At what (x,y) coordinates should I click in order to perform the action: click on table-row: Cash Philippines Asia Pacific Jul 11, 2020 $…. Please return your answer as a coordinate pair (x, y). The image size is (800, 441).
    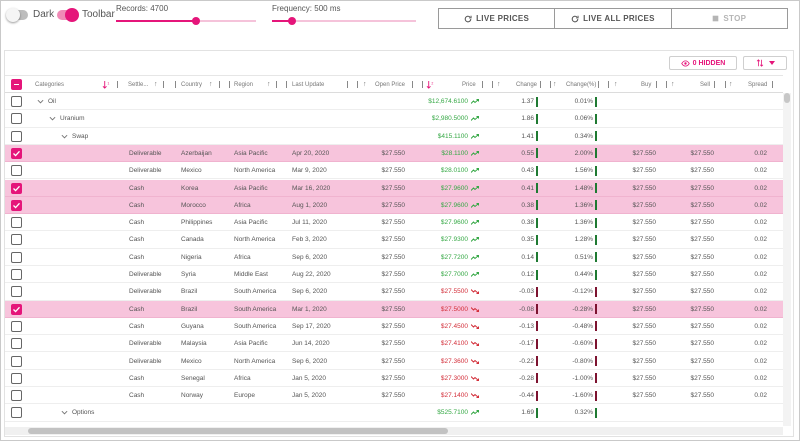
    Looking at the image, I should click on (394, 223).